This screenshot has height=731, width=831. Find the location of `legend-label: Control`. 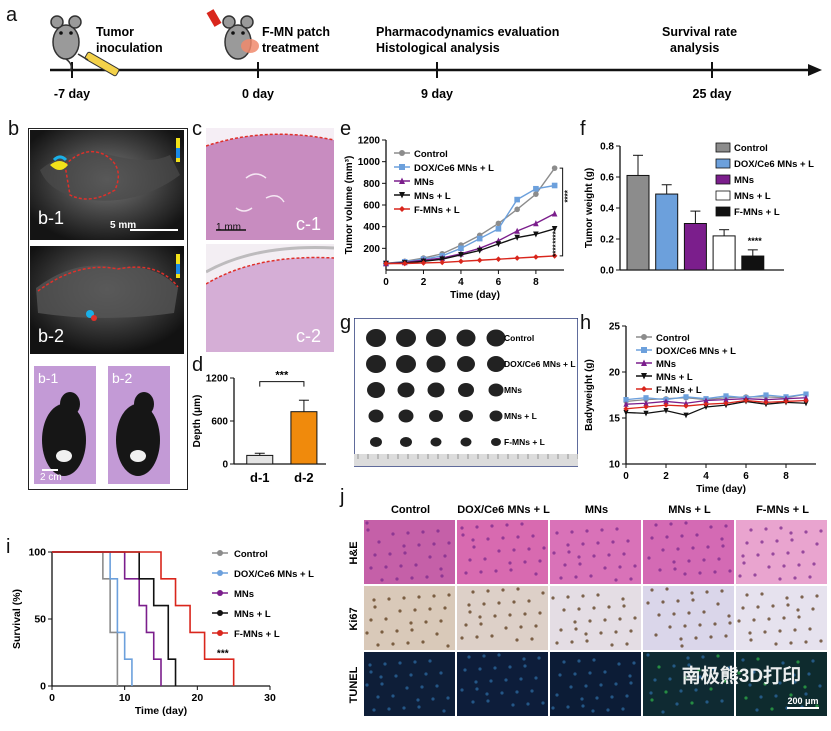

legend-label: Control is located at coordinates (251, 554).